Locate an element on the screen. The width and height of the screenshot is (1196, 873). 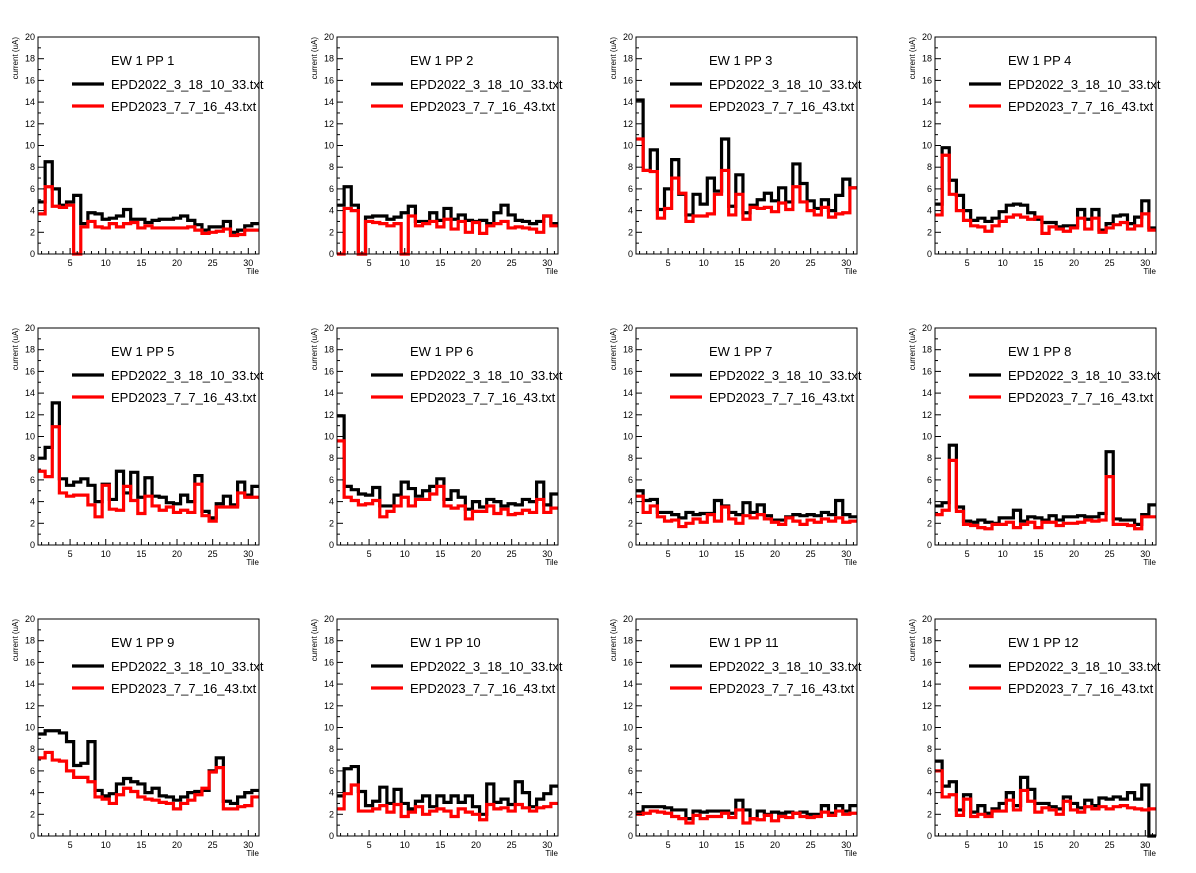
chart-title: EW 1 PP 10 is located at coordinates (445, 642).